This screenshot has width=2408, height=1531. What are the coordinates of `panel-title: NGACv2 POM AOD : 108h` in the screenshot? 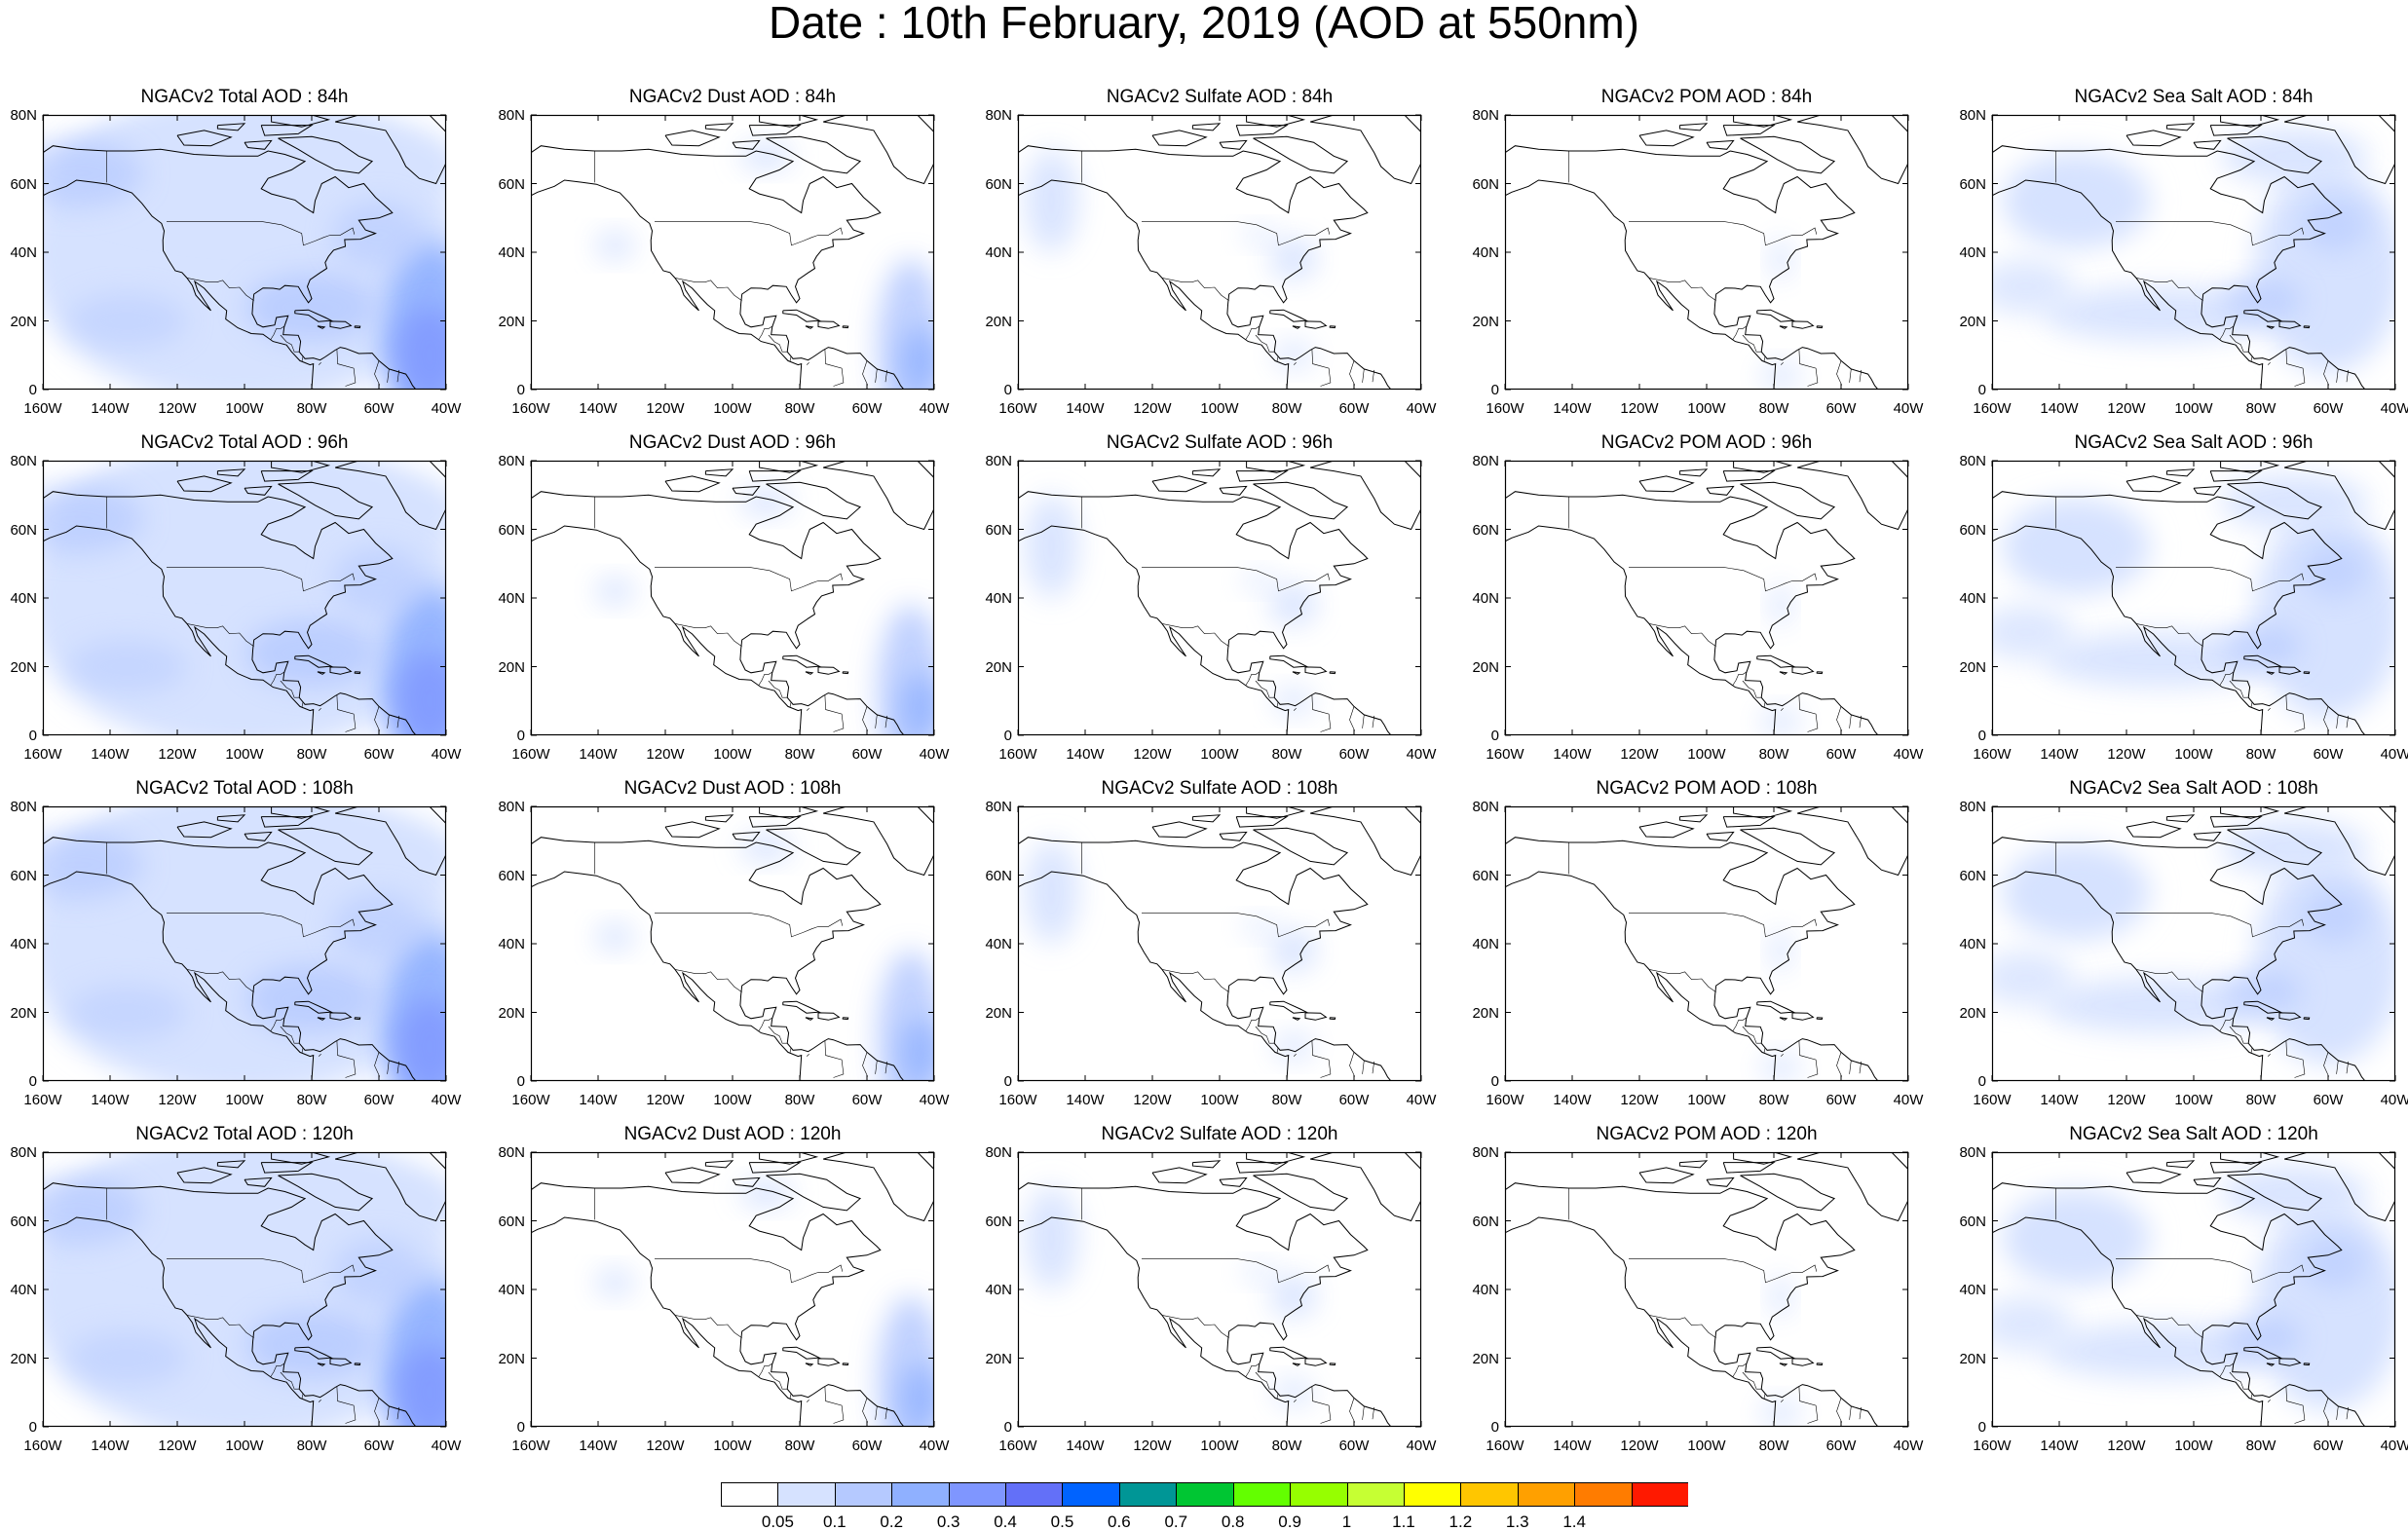 It's located at (1707, 788).